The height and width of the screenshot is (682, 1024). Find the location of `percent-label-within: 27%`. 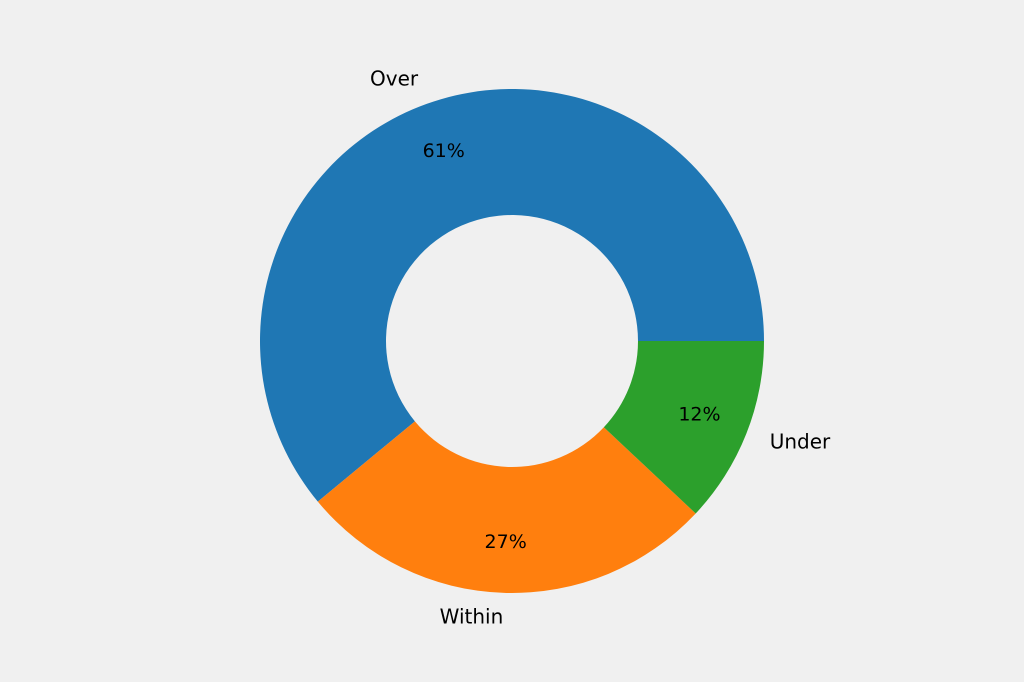

percent-label-within: 27% is located at coordinates (506, 542).